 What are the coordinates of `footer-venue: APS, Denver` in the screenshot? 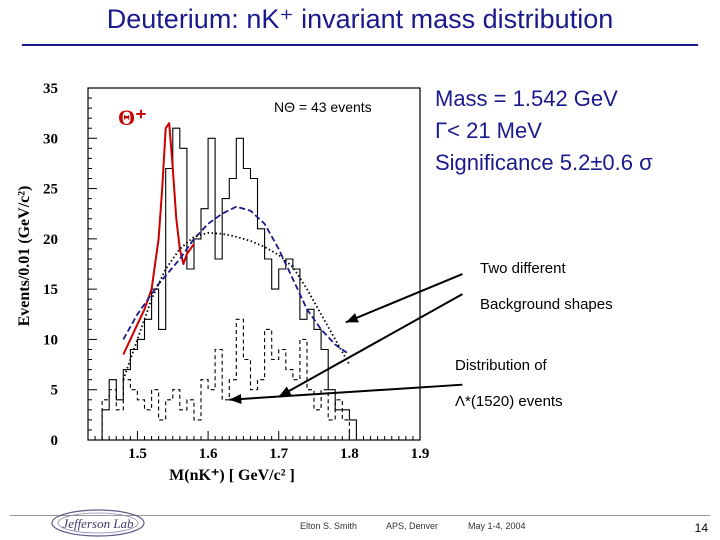 It's located at (412, 526).